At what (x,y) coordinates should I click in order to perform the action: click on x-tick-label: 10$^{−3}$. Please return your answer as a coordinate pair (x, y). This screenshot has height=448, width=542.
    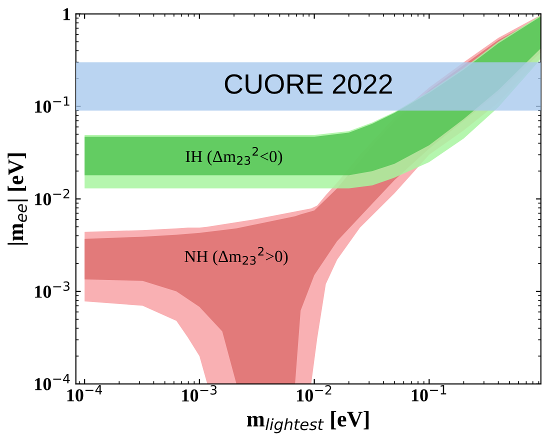
    Looking at the image, I should click on (199, 393).